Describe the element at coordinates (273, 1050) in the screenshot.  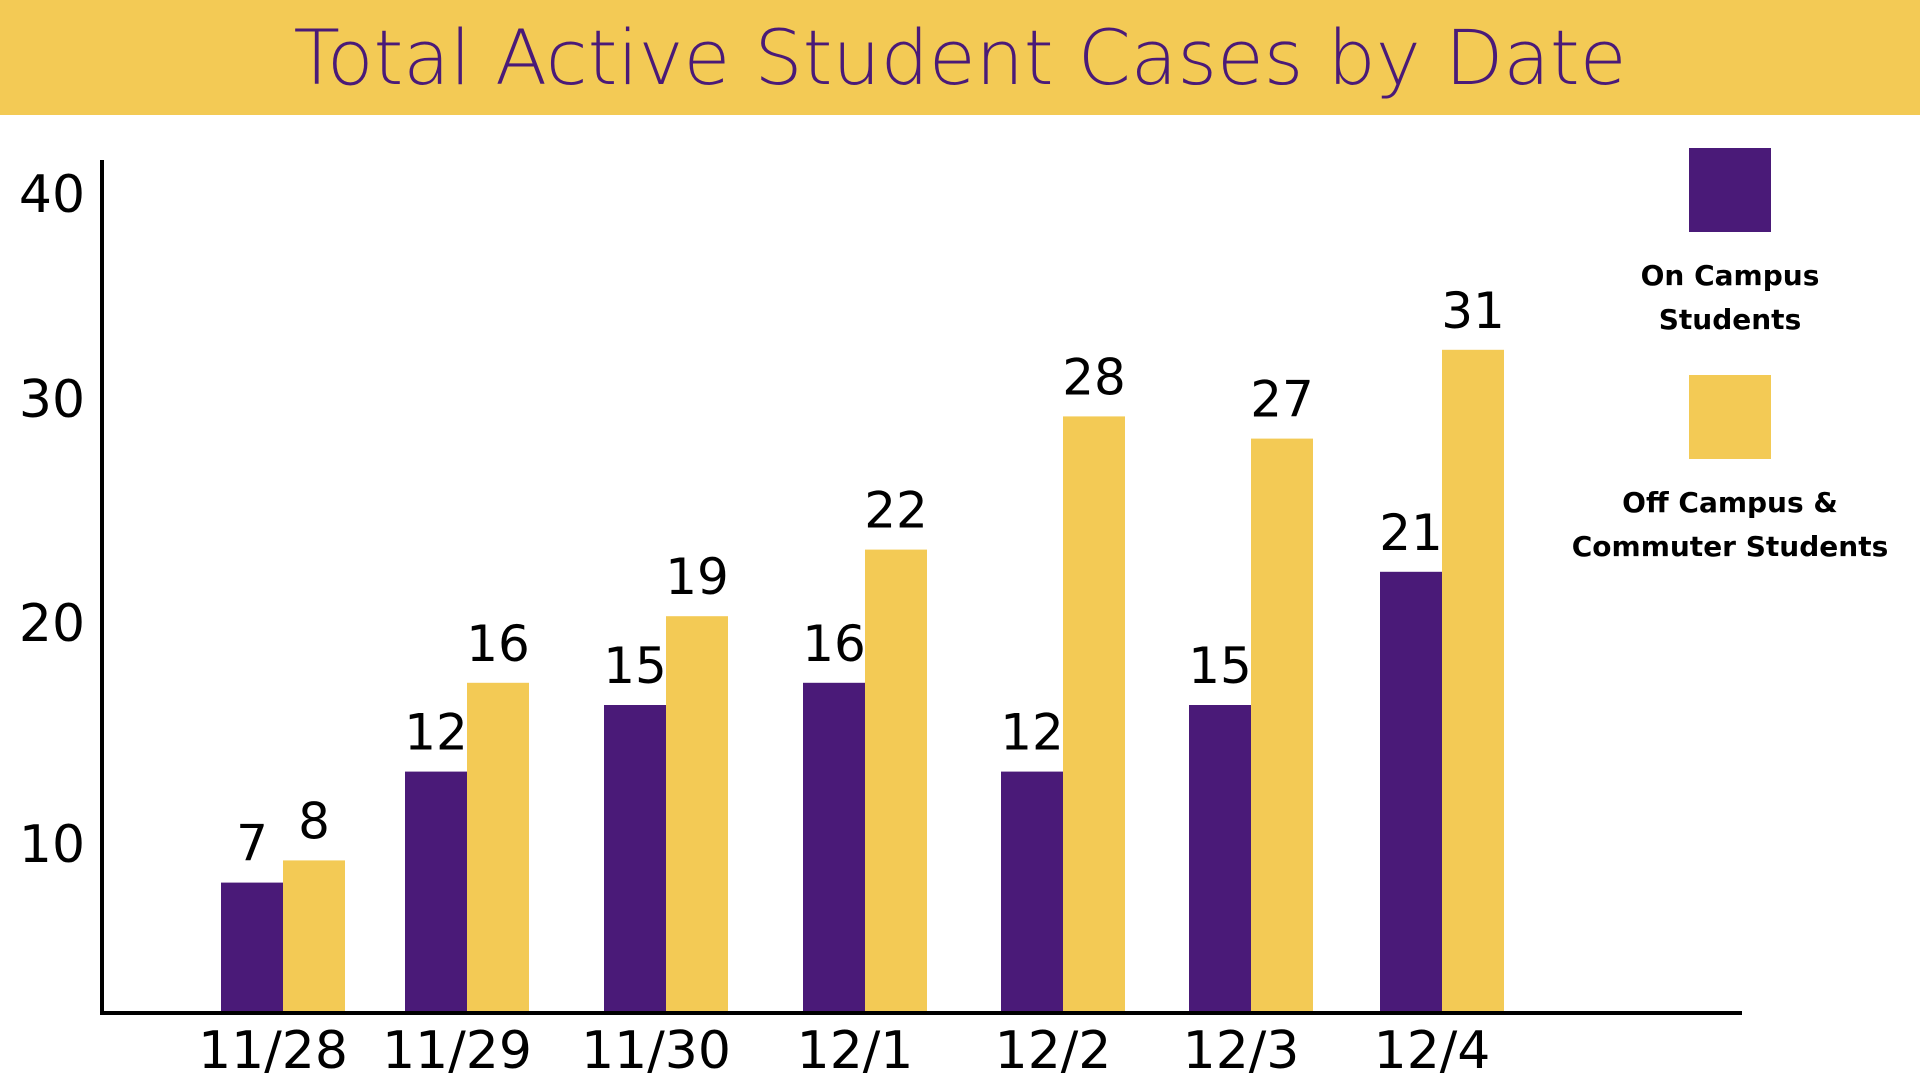
I see `x-tick-label: 11/28` at that location.